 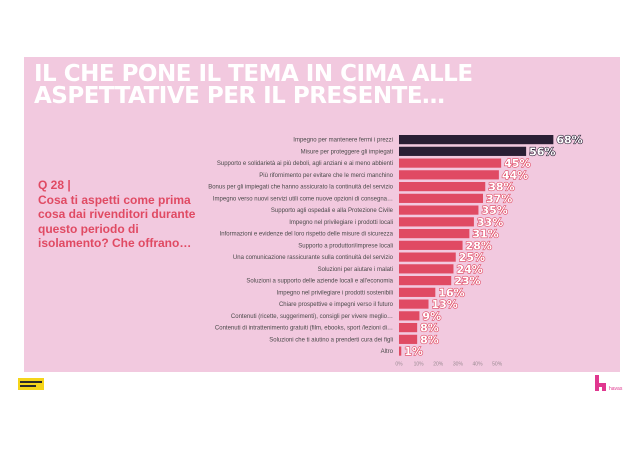 I want to click on x-tick-label: 20%, so click(x=438, y=364).